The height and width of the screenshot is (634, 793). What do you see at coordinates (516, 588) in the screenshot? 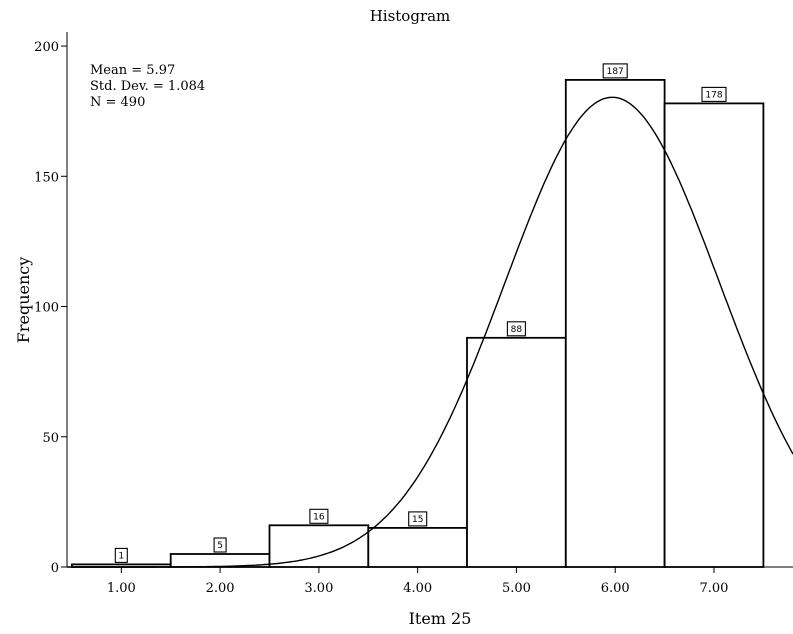
I see `x-tick-label: 5.00` at bounding box center [516, 588].